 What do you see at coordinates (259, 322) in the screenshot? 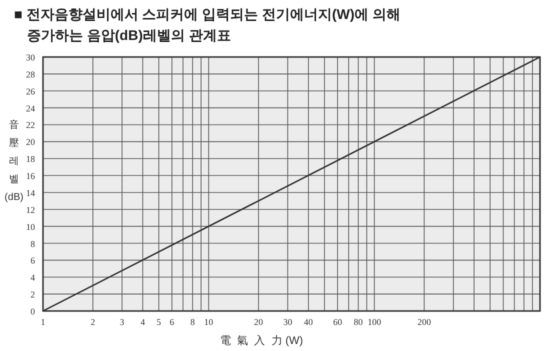
I see `x-tick-label: 20` at bounding box center [259, 322].